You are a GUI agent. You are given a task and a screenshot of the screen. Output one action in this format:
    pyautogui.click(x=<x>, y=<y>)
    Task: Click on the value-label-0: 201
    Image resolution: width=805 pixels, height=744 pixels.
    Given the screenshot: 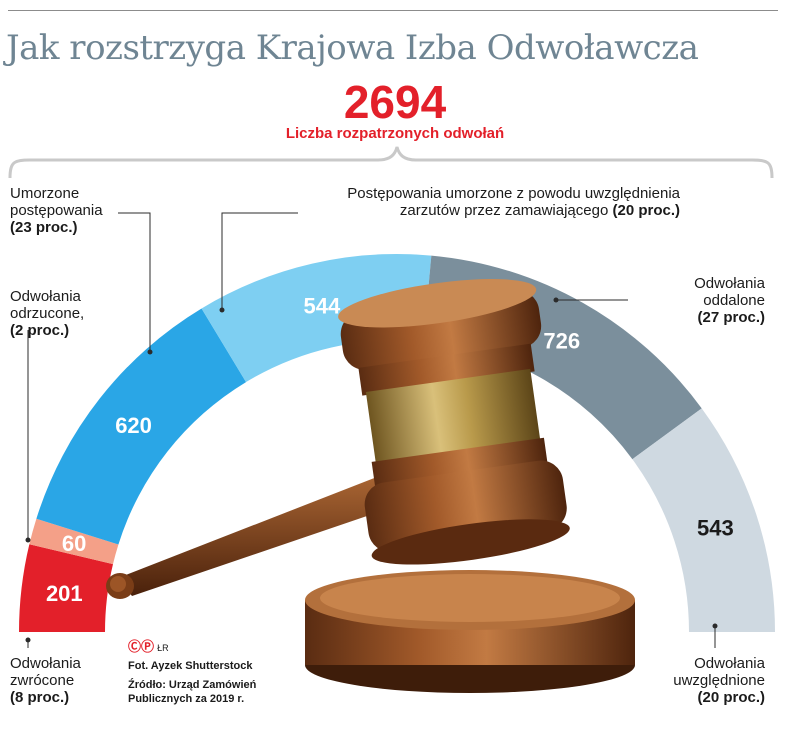 What is the action you would take?
    pyautogui.click(x=64, y=593)
    